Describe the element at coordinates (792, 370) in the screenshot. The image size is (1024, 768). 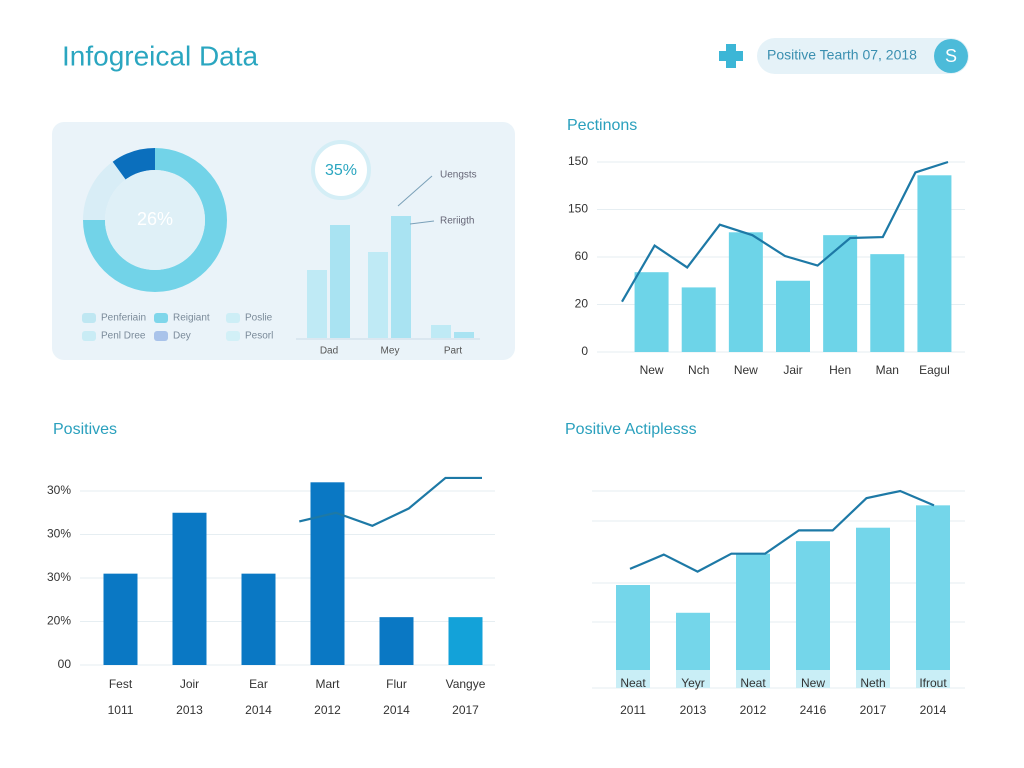
I see `x-tick-label: Jair` at that location.